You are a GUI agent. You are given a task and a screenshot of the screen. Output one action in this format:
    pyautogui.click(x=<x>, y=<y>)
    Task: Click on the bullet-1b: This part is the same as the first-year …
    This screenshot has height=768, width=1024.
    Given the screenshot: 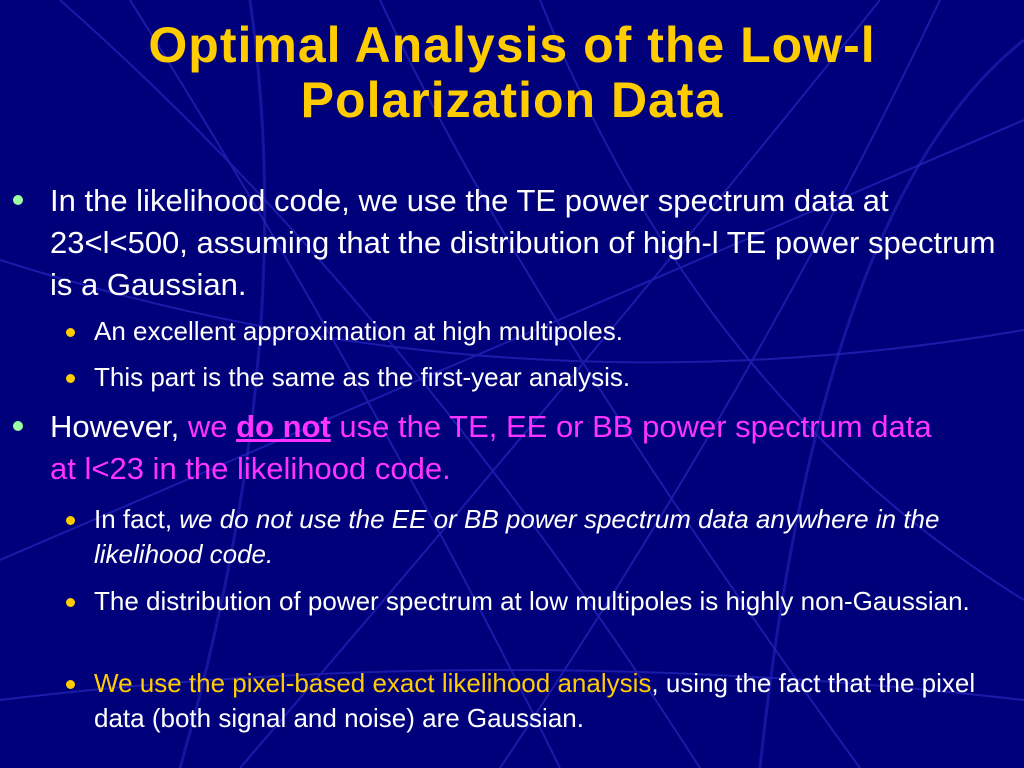 What is the action you would take?
    pyautogui.click(x=530, y=377)
    